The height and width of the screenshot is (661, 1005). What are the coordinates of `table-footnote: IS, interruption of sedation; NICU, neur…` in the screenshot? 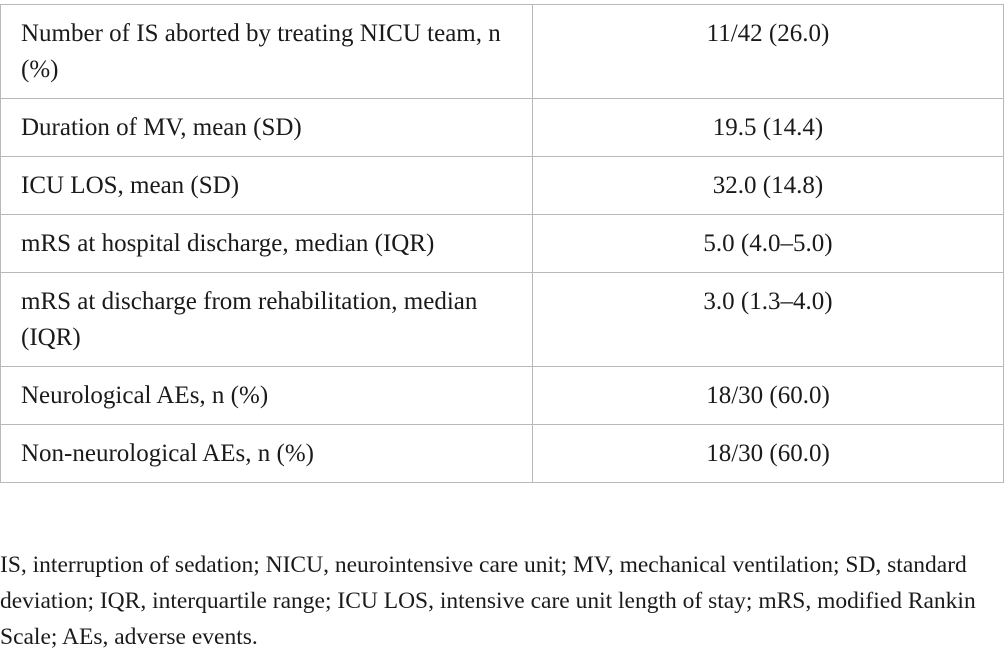 It's located at (488, 601).